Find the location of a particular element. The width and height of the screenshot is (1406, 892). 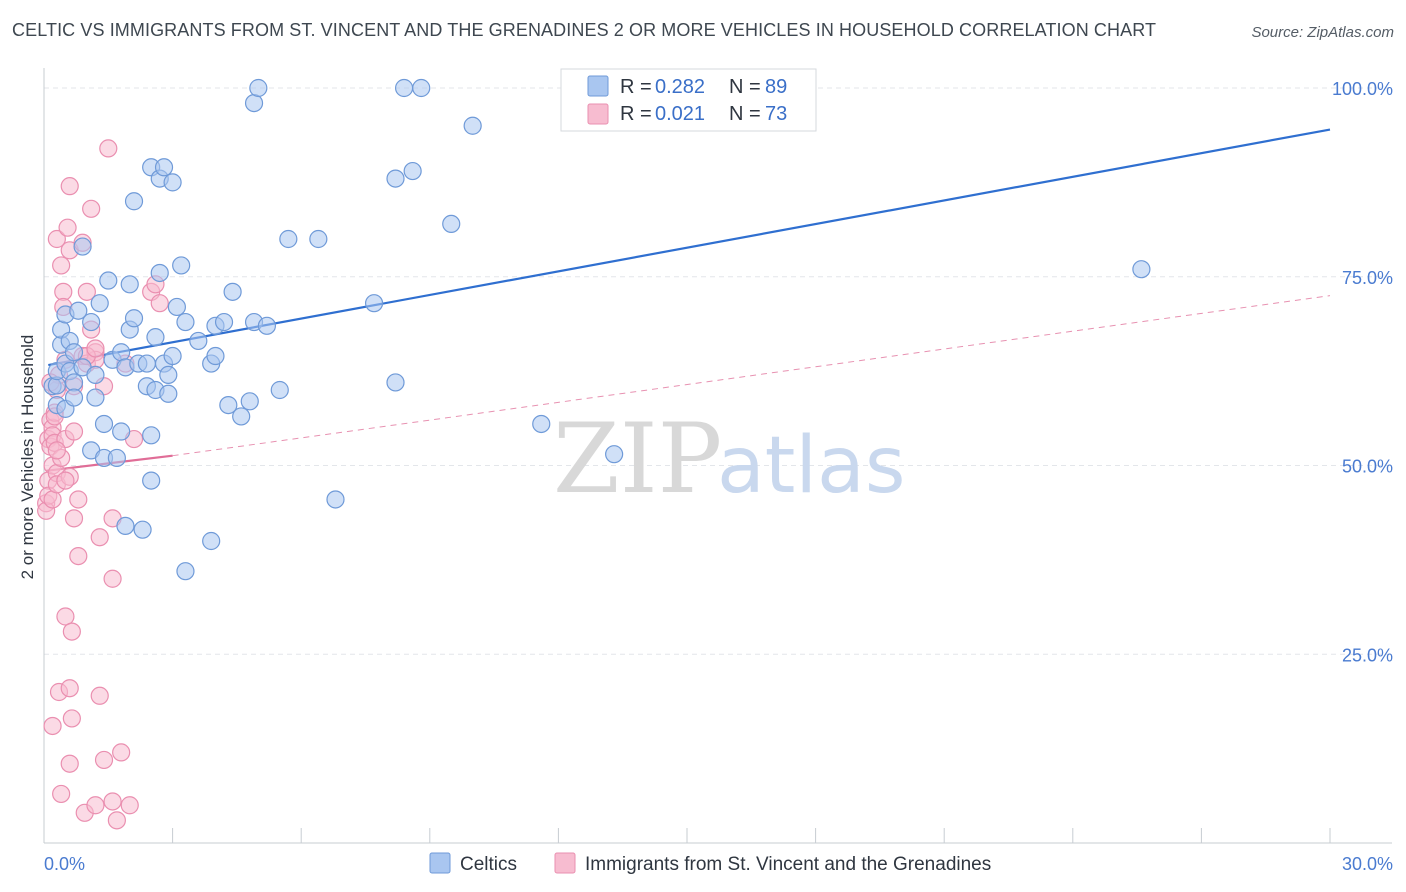

legend-r-value-svg: 0.021 is located at coordinates (680, 114).